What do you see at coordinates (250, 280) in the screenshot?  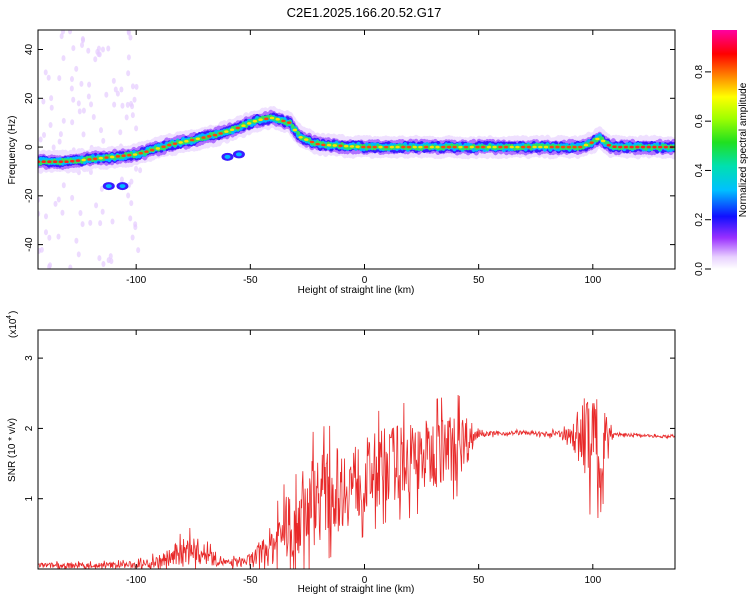 I see `x-tick-label: -50` at bounding box center [250, 280].